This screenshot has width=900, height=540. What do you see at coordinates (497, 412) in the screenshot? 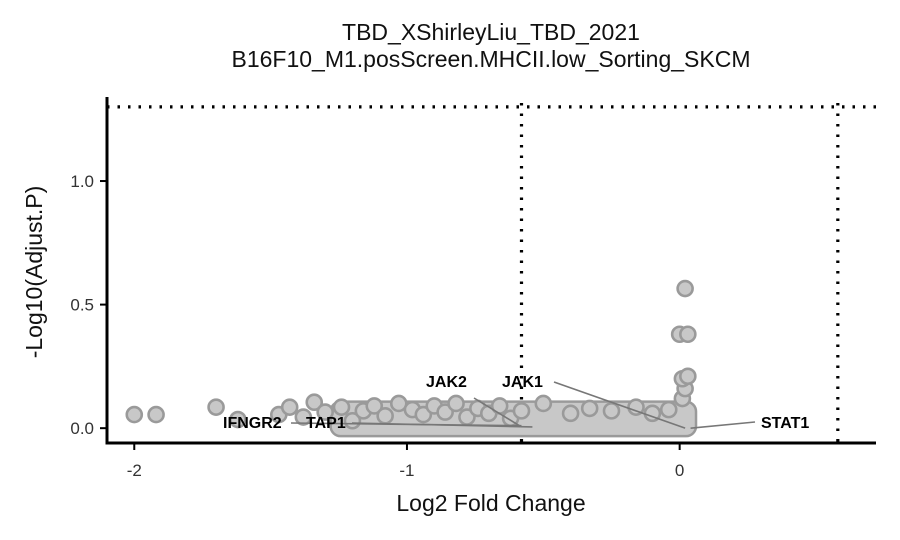
I see `connector-jak2` at bounding box center [497, 412].